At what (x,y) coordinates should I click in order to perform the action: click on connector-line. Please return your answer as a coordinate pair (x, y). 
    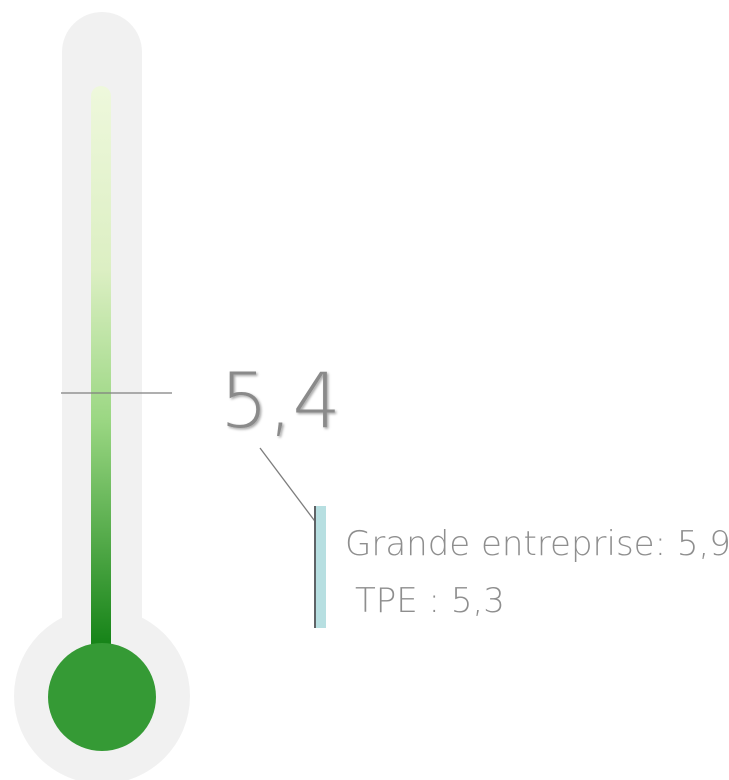
    Looking at the image, I should click on (288, 486).